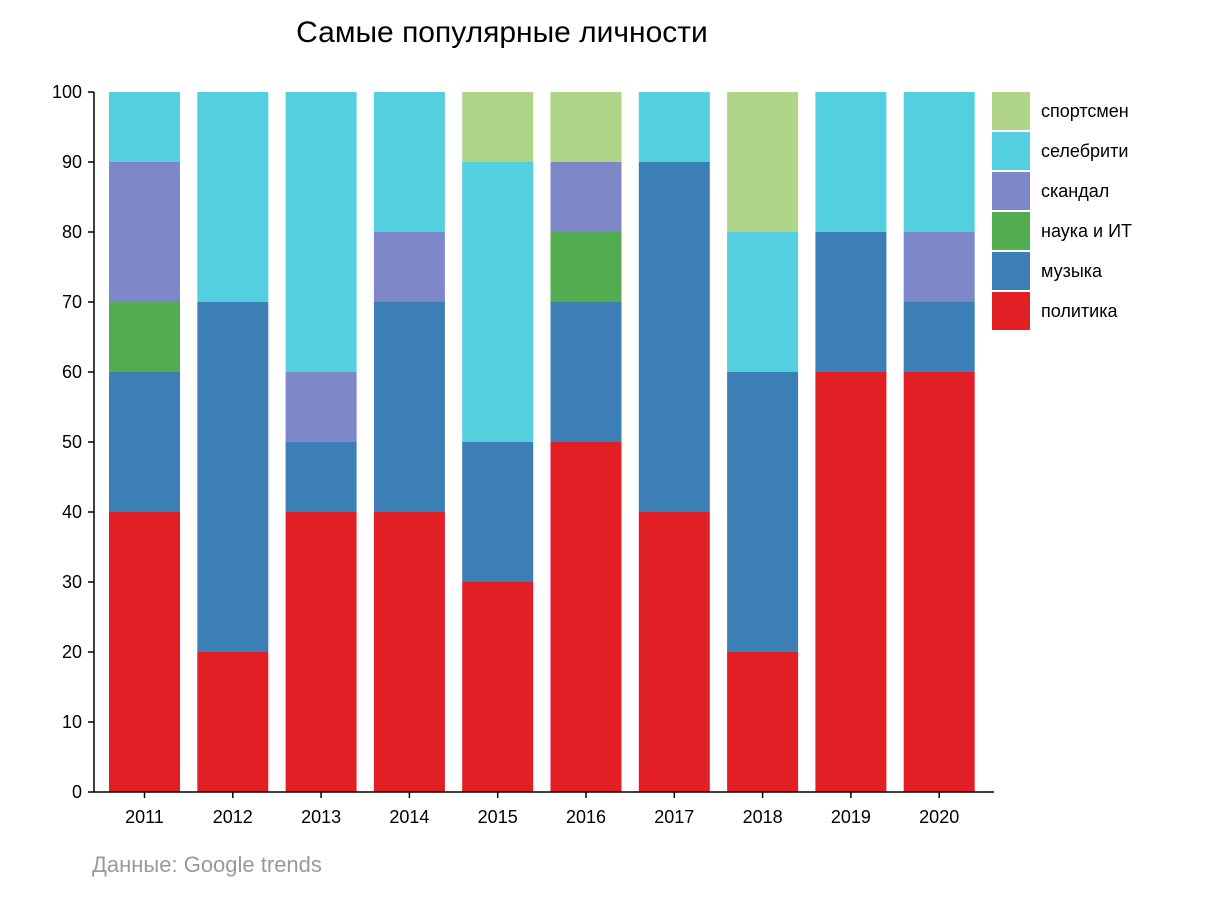 The image size is (1212, 906). What do you see at coordinates (498, 512) in the screenshot?
I see `bar-2015-music` at bounding box center [498, 512].